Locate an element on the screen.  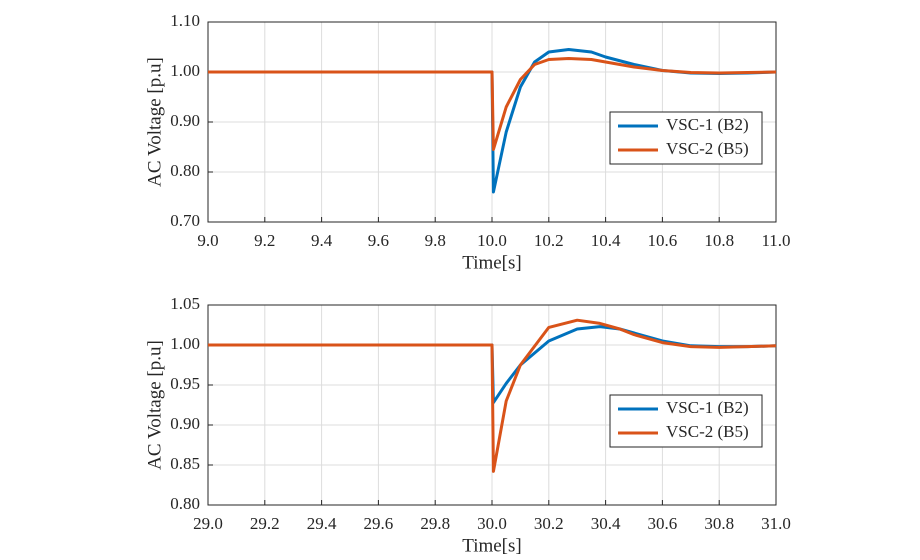
x-tick-label: 10.4 is located at coordinates (606, 240).